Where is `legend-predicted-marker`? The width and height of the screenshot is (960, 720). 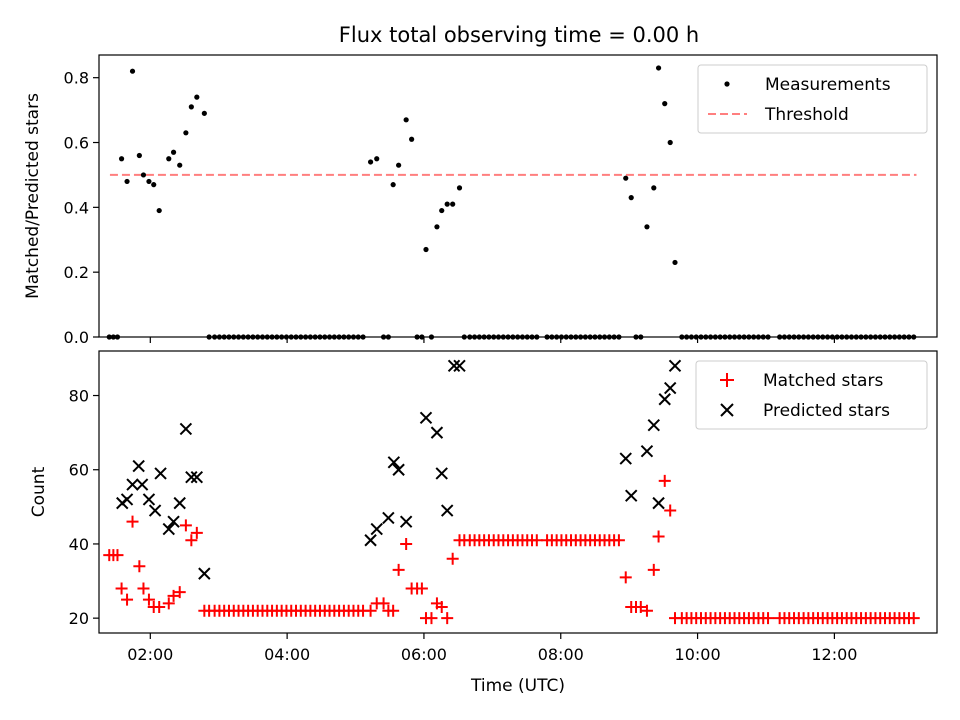
legend-predicted-marker is located at coordinates (727, 410).